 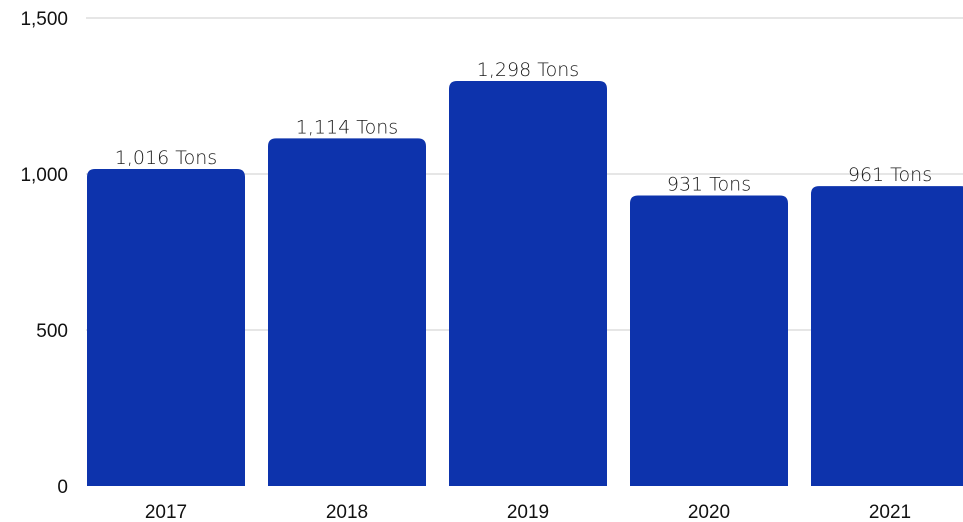 I want to click on data-label-2018: 1,114 Tons, so click(x=347, y=127).